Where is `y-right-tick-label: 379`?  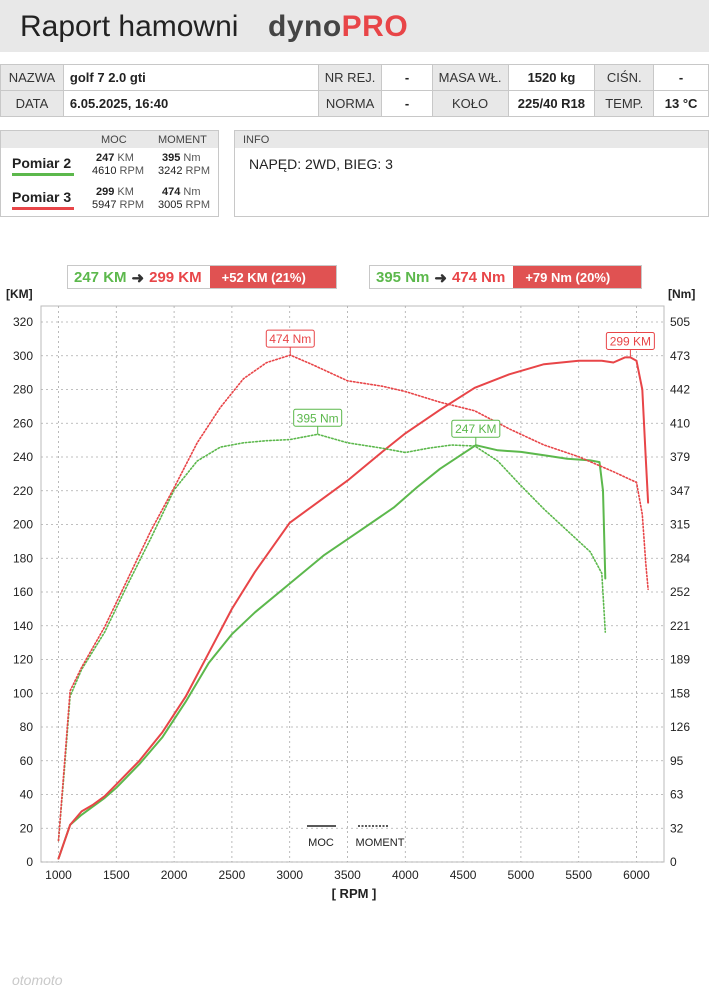 y-right-tick-label: 379 is located at coordinates (680, 457).